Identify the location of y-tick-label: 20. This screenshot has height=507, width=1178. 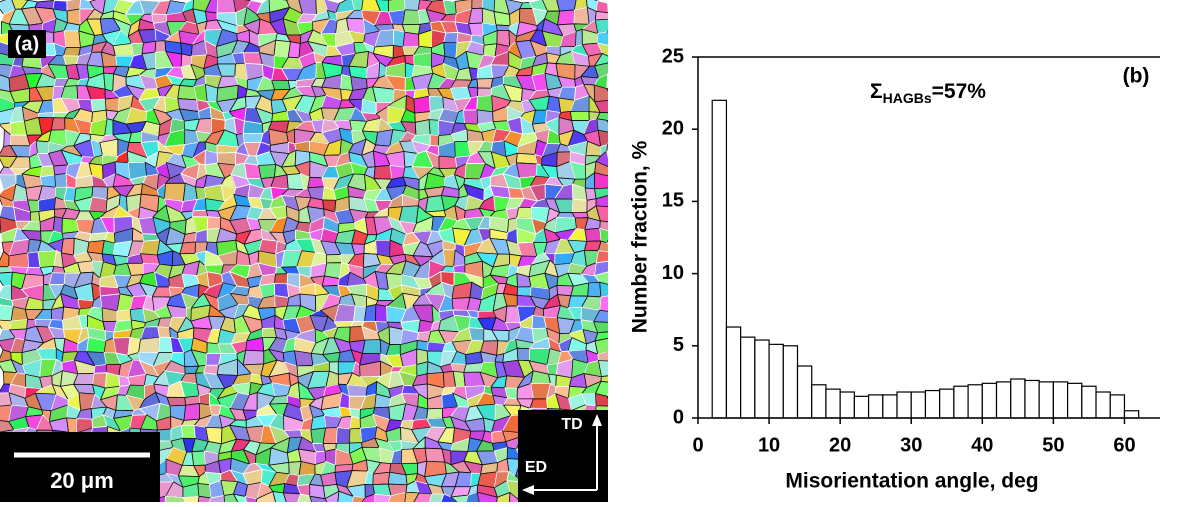
(673, 128).